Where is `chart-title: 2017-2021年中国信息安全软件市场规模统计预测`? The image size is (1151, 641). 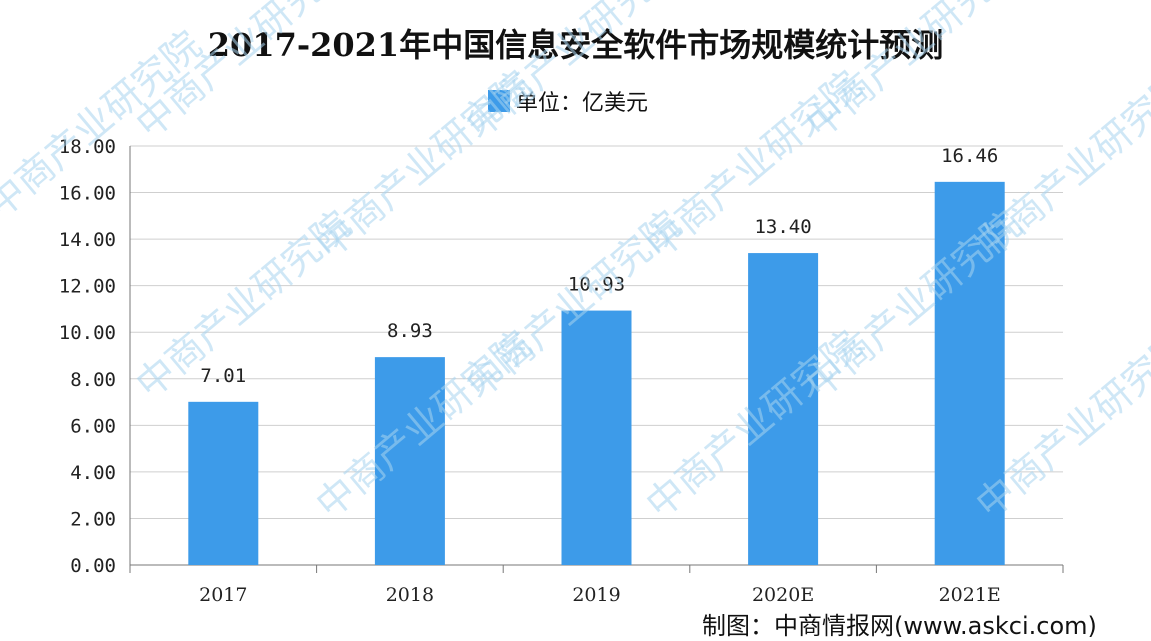
chart-title: 2017-2021年中国信息安全软件市场规模统计预测 is located at coordinates (575, 45).